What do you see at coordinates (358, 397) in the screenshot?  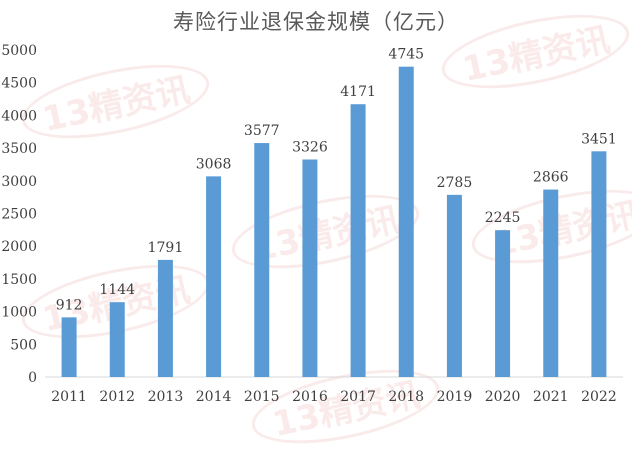 I see `x-tick-label: 2017` at bounding box center [358, 397].